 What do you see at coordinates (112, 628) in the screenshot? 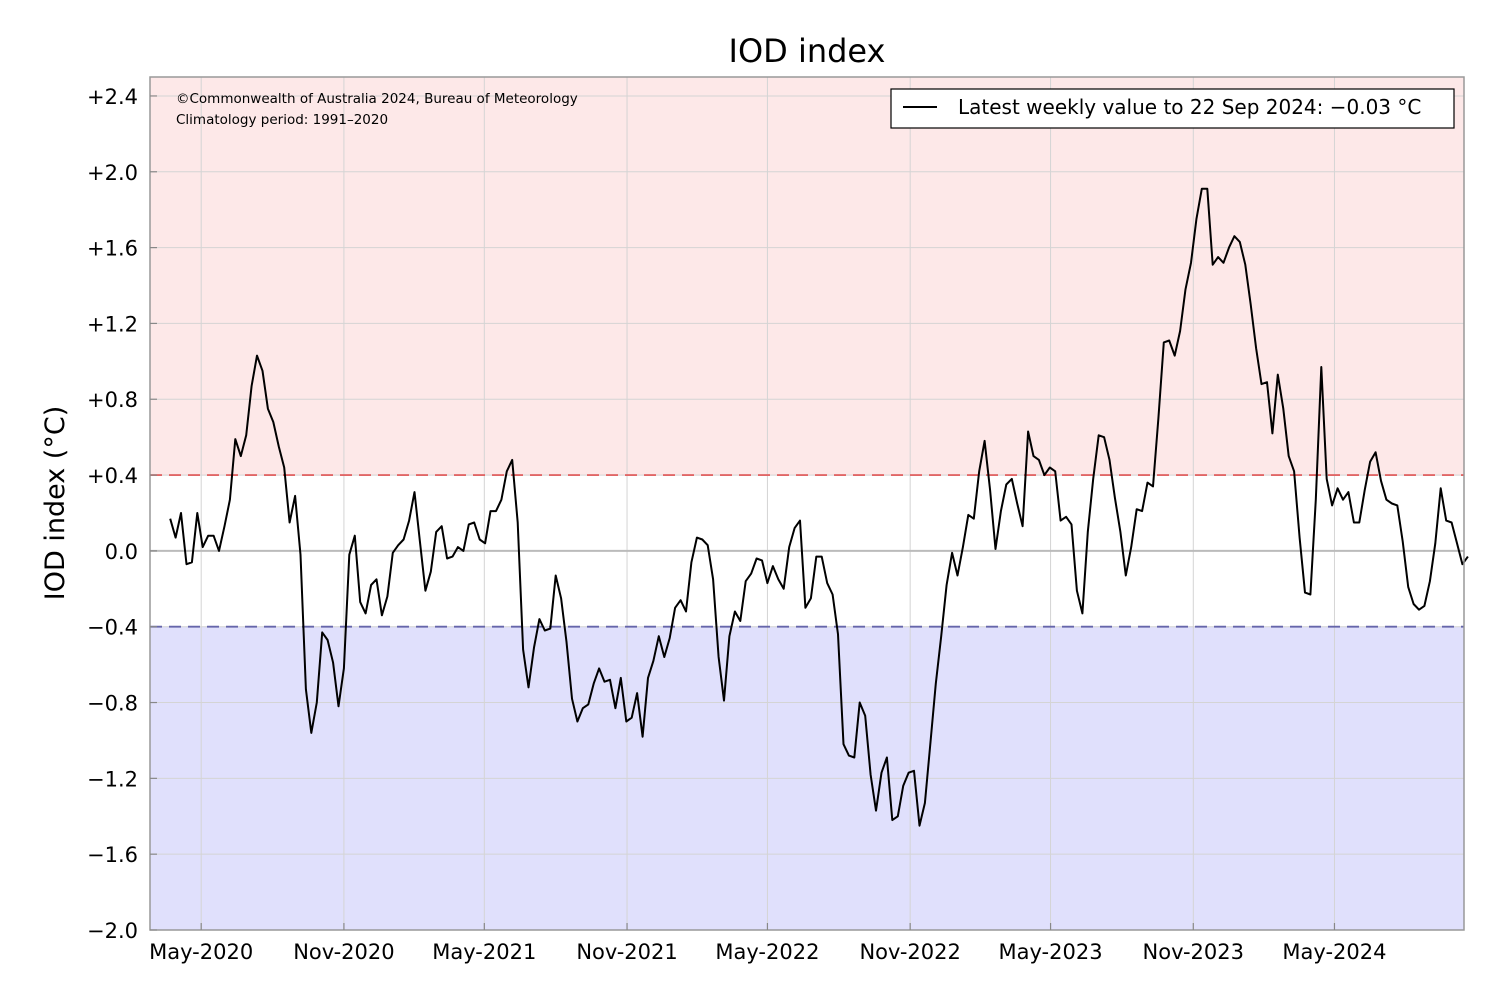
I see `y-tick-label: −0.4` at bounding box center [112, 628].